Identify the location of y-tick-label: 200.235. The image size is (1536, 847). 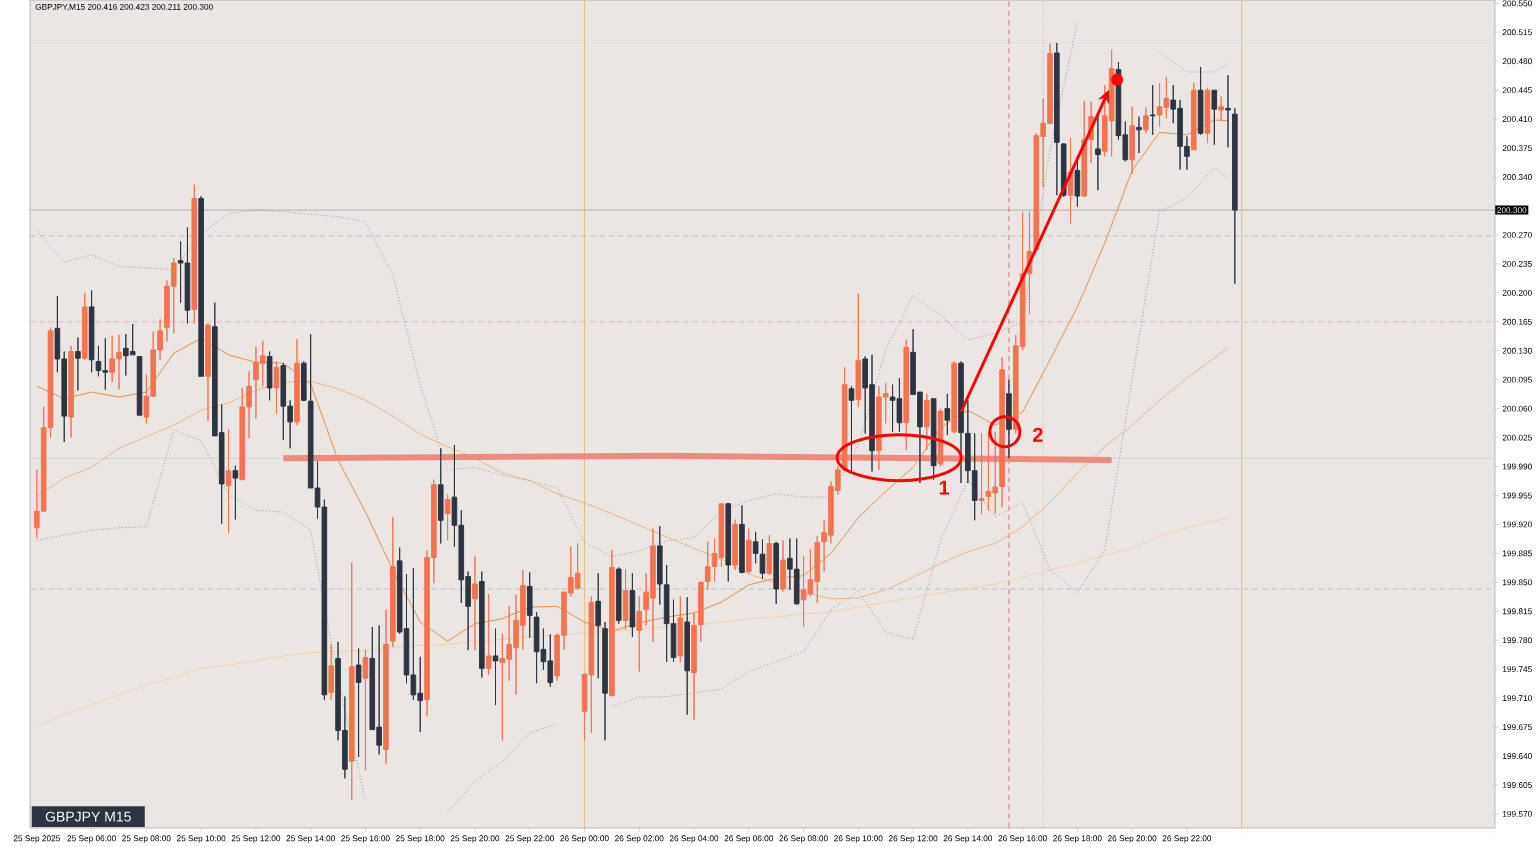
(1517, 263).